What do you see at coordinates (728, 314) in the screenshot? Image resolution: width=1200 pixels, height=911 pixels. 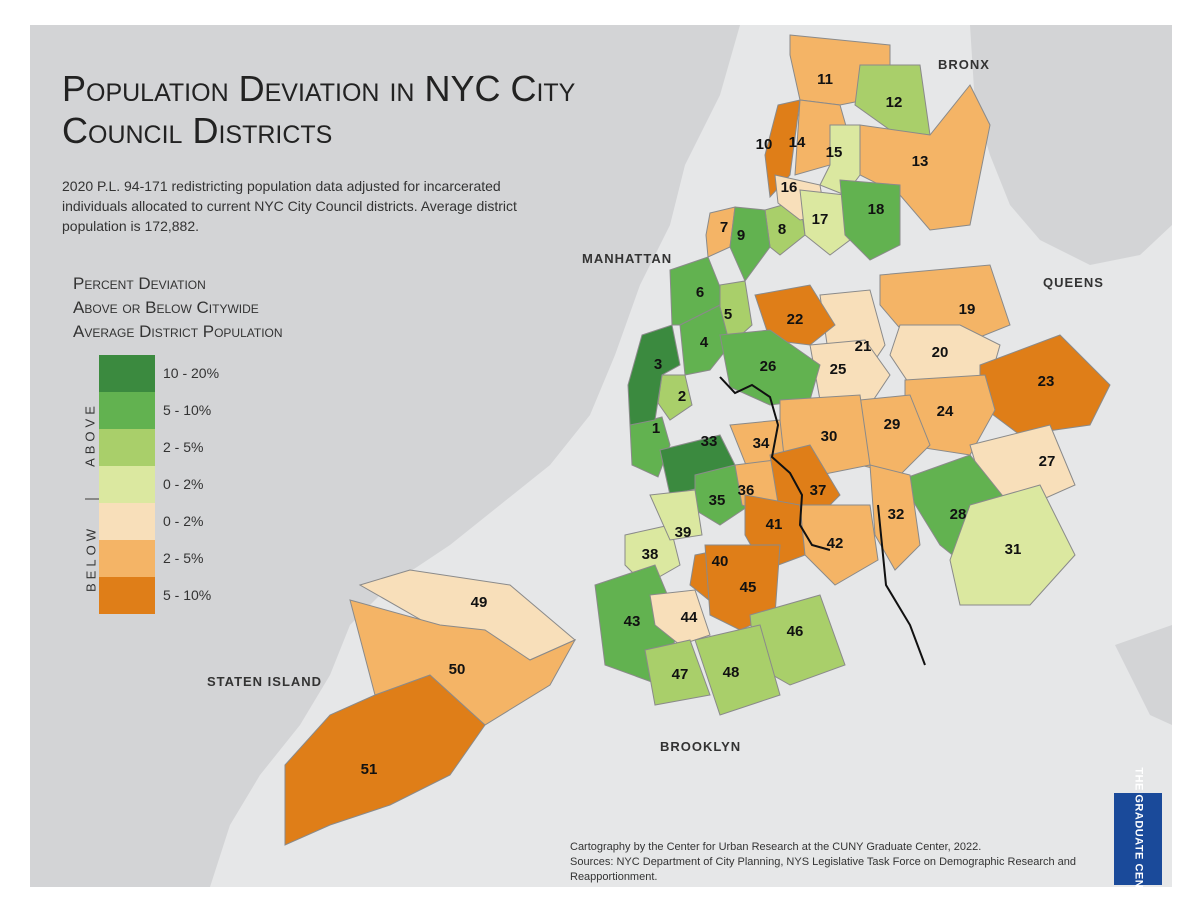 I see `district-label-5: 5` at bounding box center [728, 314].